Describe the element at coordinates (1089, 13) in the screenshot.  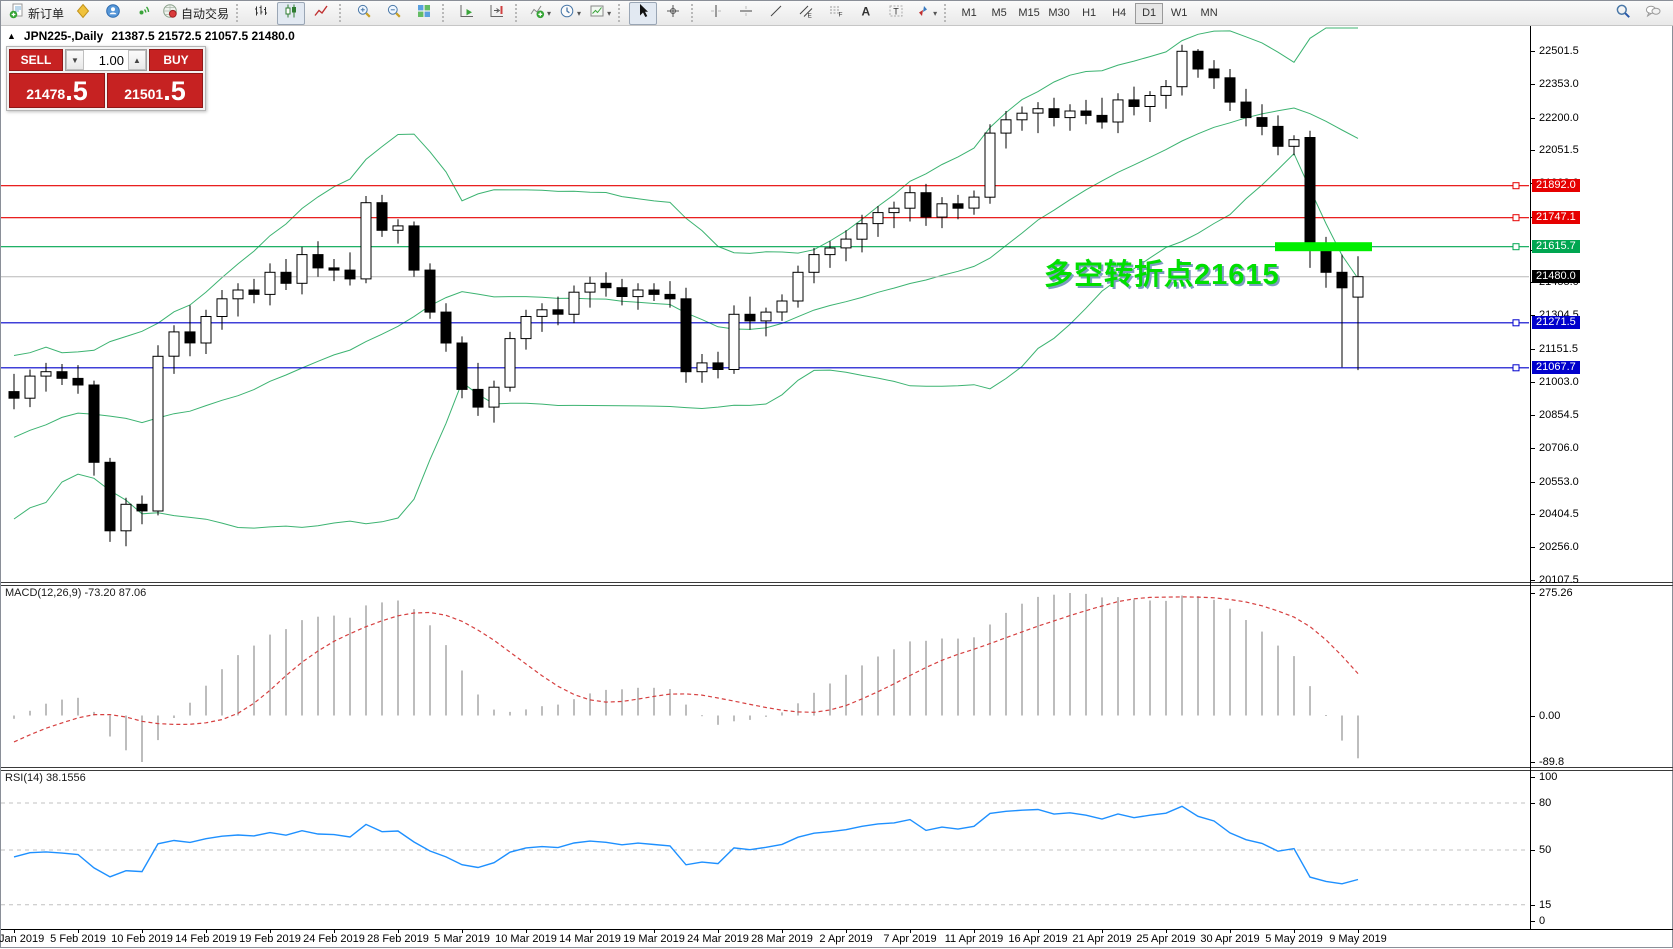
I see `timeframe-h1-button: H1` at that location.